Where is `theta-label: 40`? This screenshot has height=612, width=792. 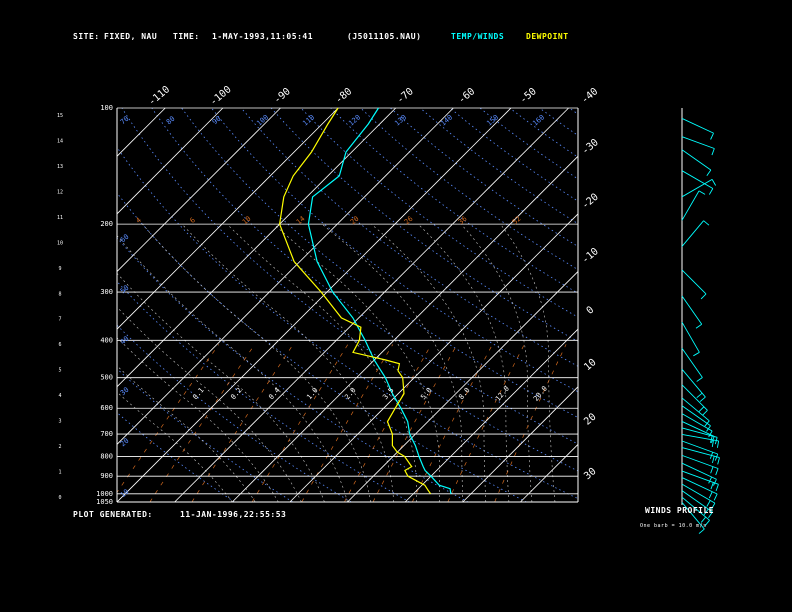 theta-label: 40 is located at coordinates (125, 341).